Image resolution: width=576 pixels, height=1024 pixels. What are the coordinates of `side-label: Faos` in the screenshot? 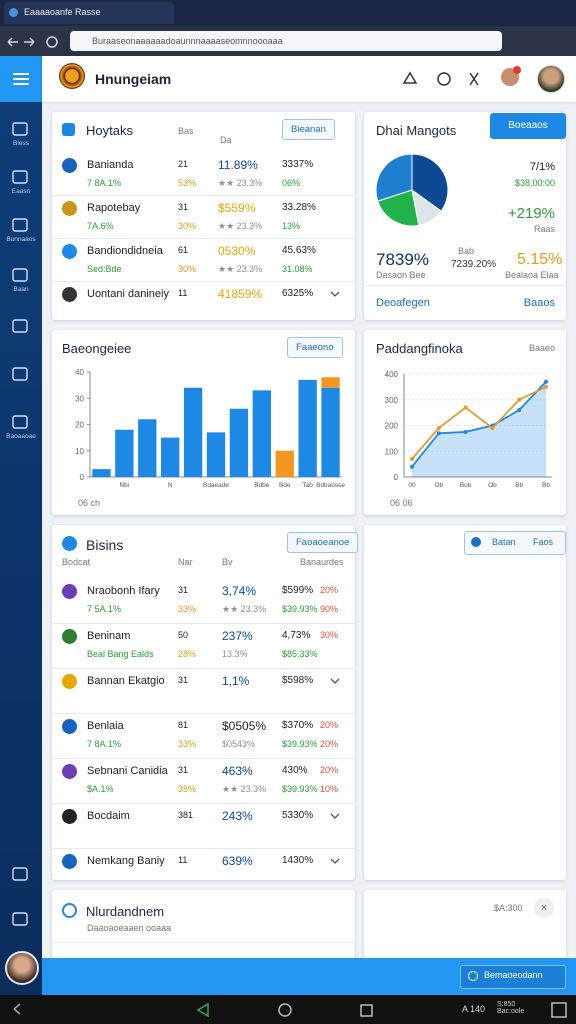 It's located at (543, 542).